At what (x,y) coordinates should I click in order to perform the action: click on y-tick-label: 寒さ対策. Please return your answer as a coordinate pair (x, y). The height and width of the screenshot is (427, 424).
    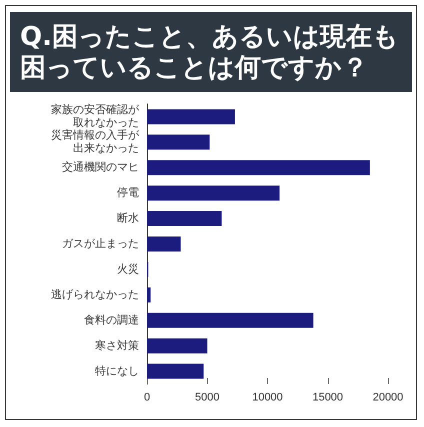
    Looking at the image, I should click on (117, 345).